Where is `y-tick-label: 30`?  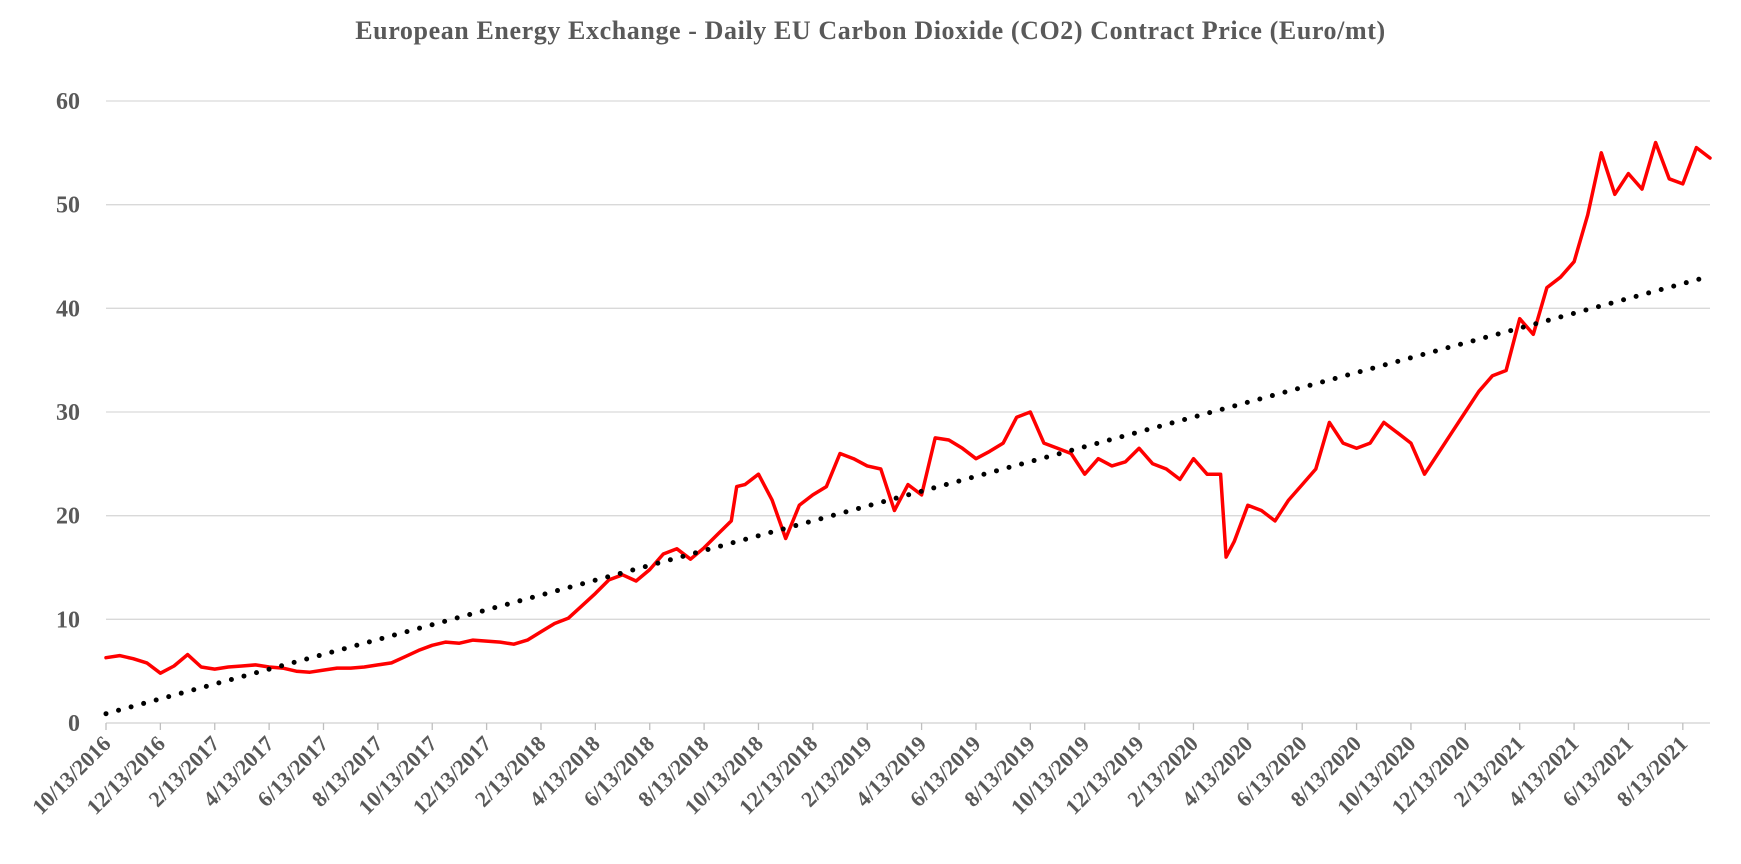
y-tick-label: 30 is located at coordinates (68, 413).